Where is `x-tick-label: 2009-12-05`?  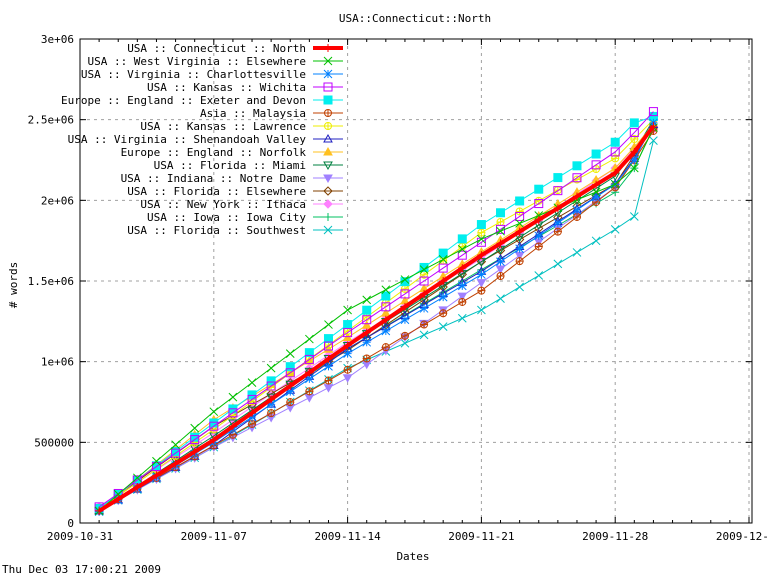
x-tick-label: 2009-12-05 is located at coordinates (742, 536).